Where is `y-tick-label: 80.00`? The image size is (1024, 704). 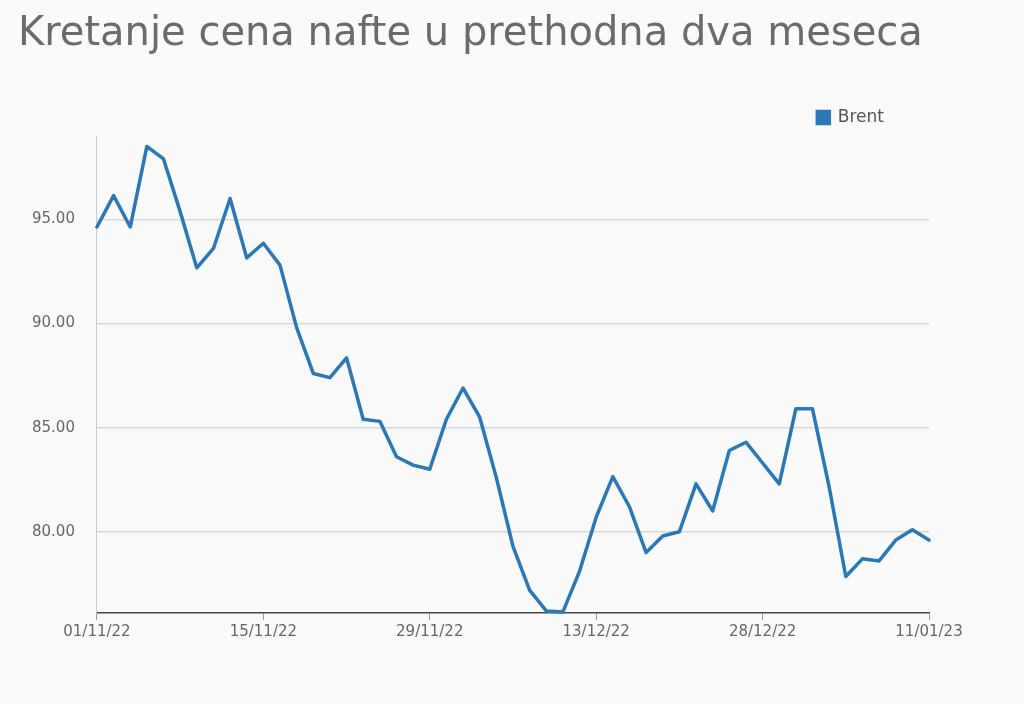
y-tick-label: 80.00 is located at coordinates (53, 530).